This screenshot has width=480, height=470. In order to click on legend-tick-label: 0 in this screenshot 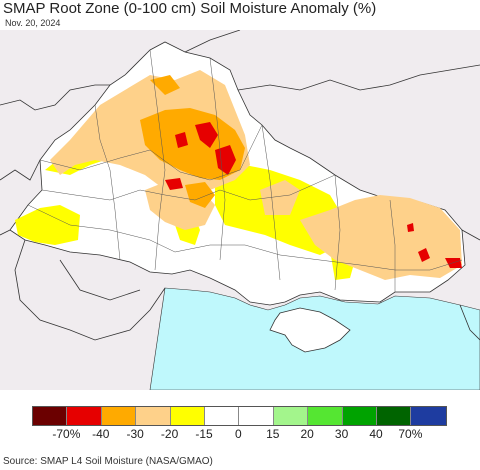, I will do `click(238, 434)`.